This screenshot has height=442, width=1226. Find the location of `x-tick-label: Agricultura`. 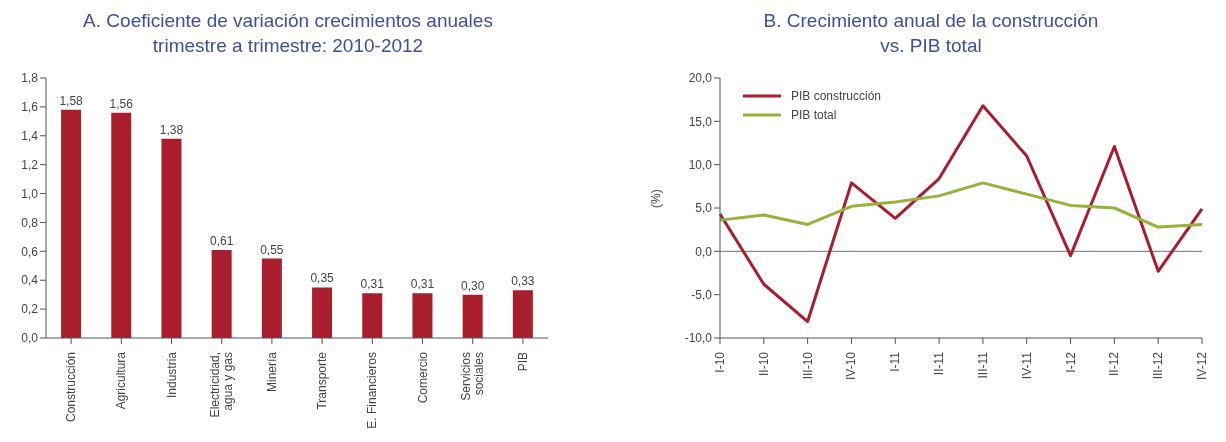

x-tick-label: Agricultura is located at coordinates (121, 380).